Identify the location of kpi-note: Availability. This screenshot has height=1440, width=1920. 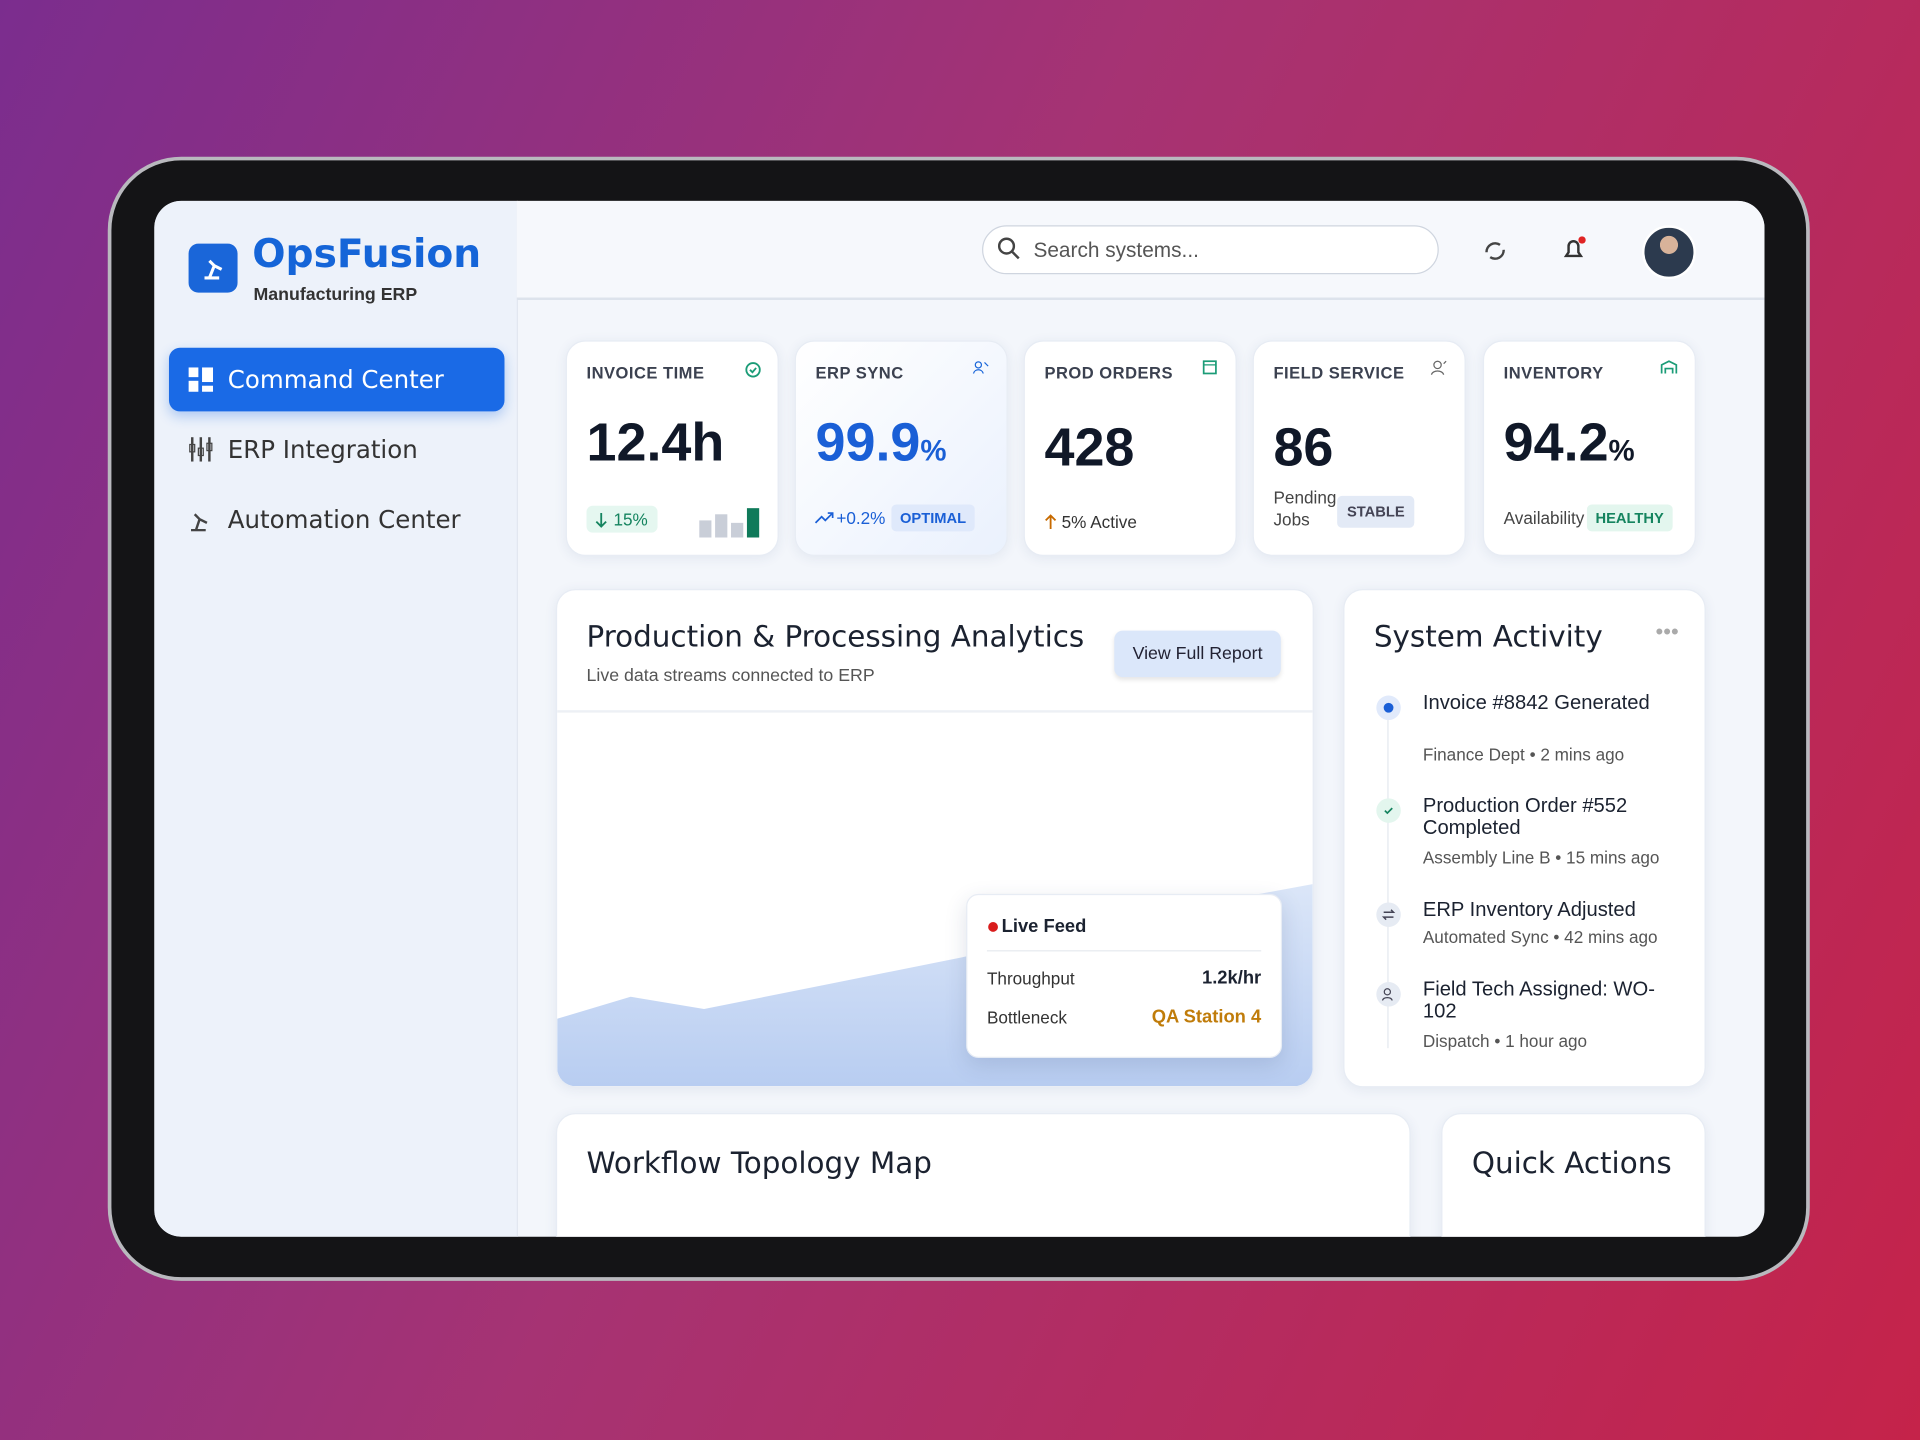
(1544, 518).